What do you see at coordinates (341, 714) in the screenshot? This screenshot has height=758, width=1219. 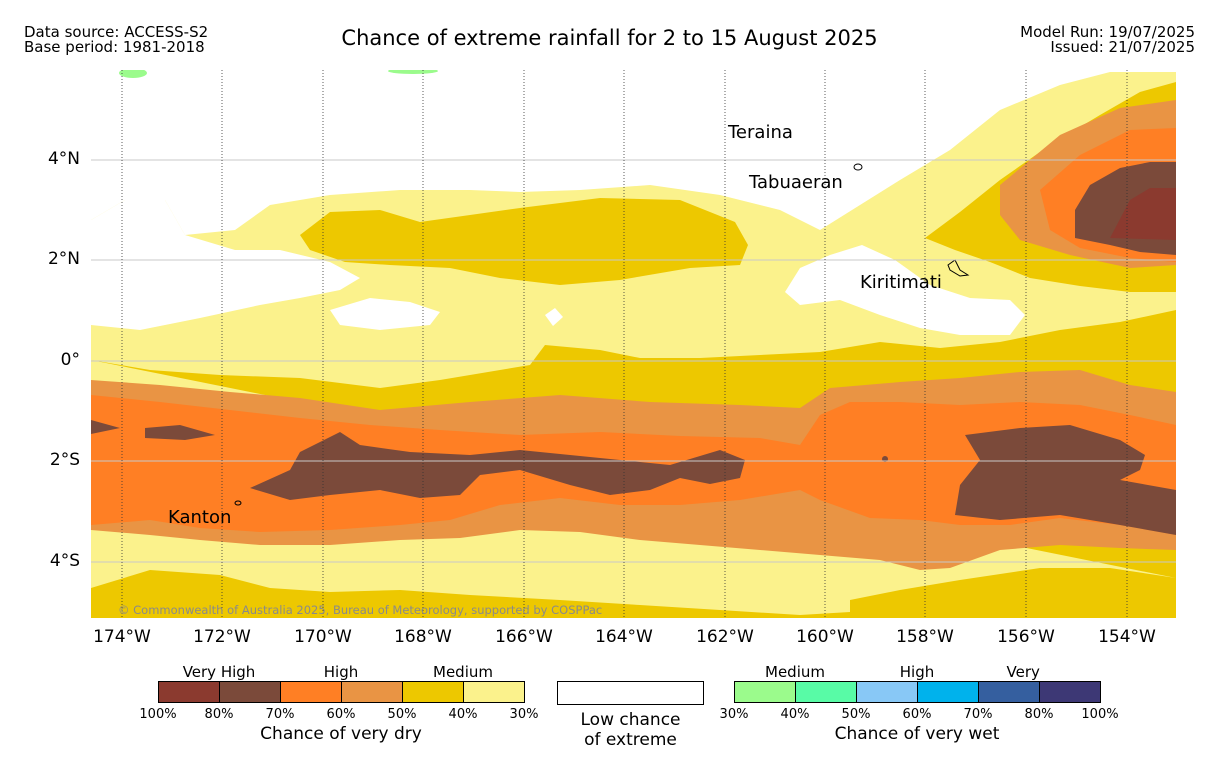 I see `dry-legend-tick: 60%` at bounding box center [341, 714].